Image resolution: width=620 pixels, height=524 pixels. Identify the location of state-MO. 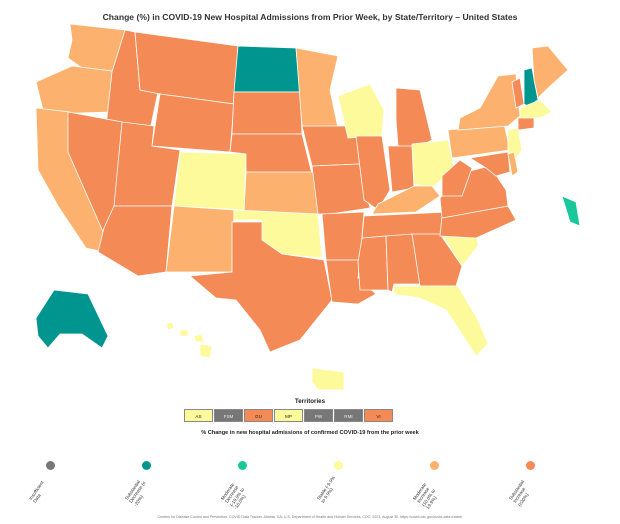
(341, 189).